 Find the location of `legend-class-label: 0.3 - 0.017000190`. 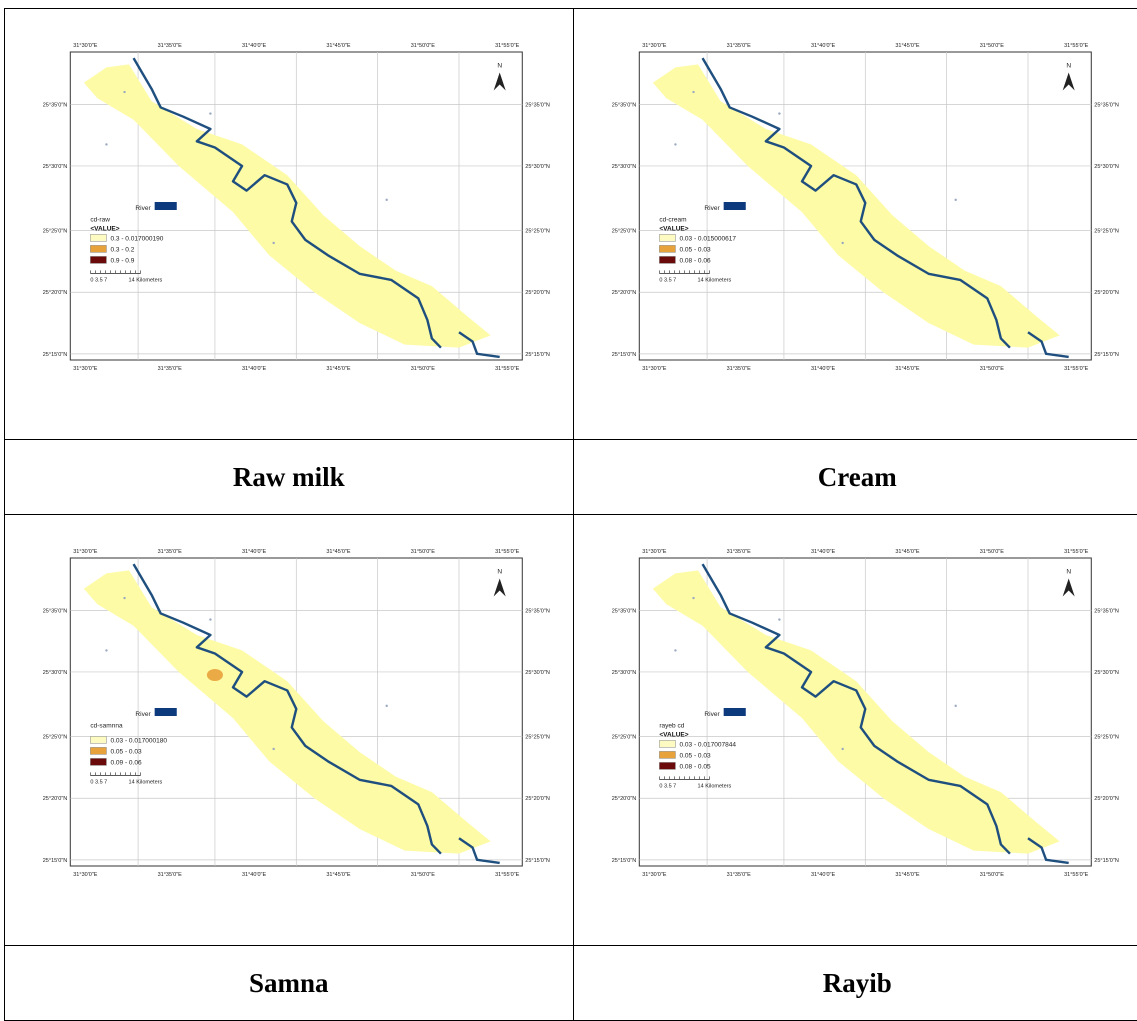

legend-class-label: 0.3 - 0.017000190 is located at coordinates (136, 238).